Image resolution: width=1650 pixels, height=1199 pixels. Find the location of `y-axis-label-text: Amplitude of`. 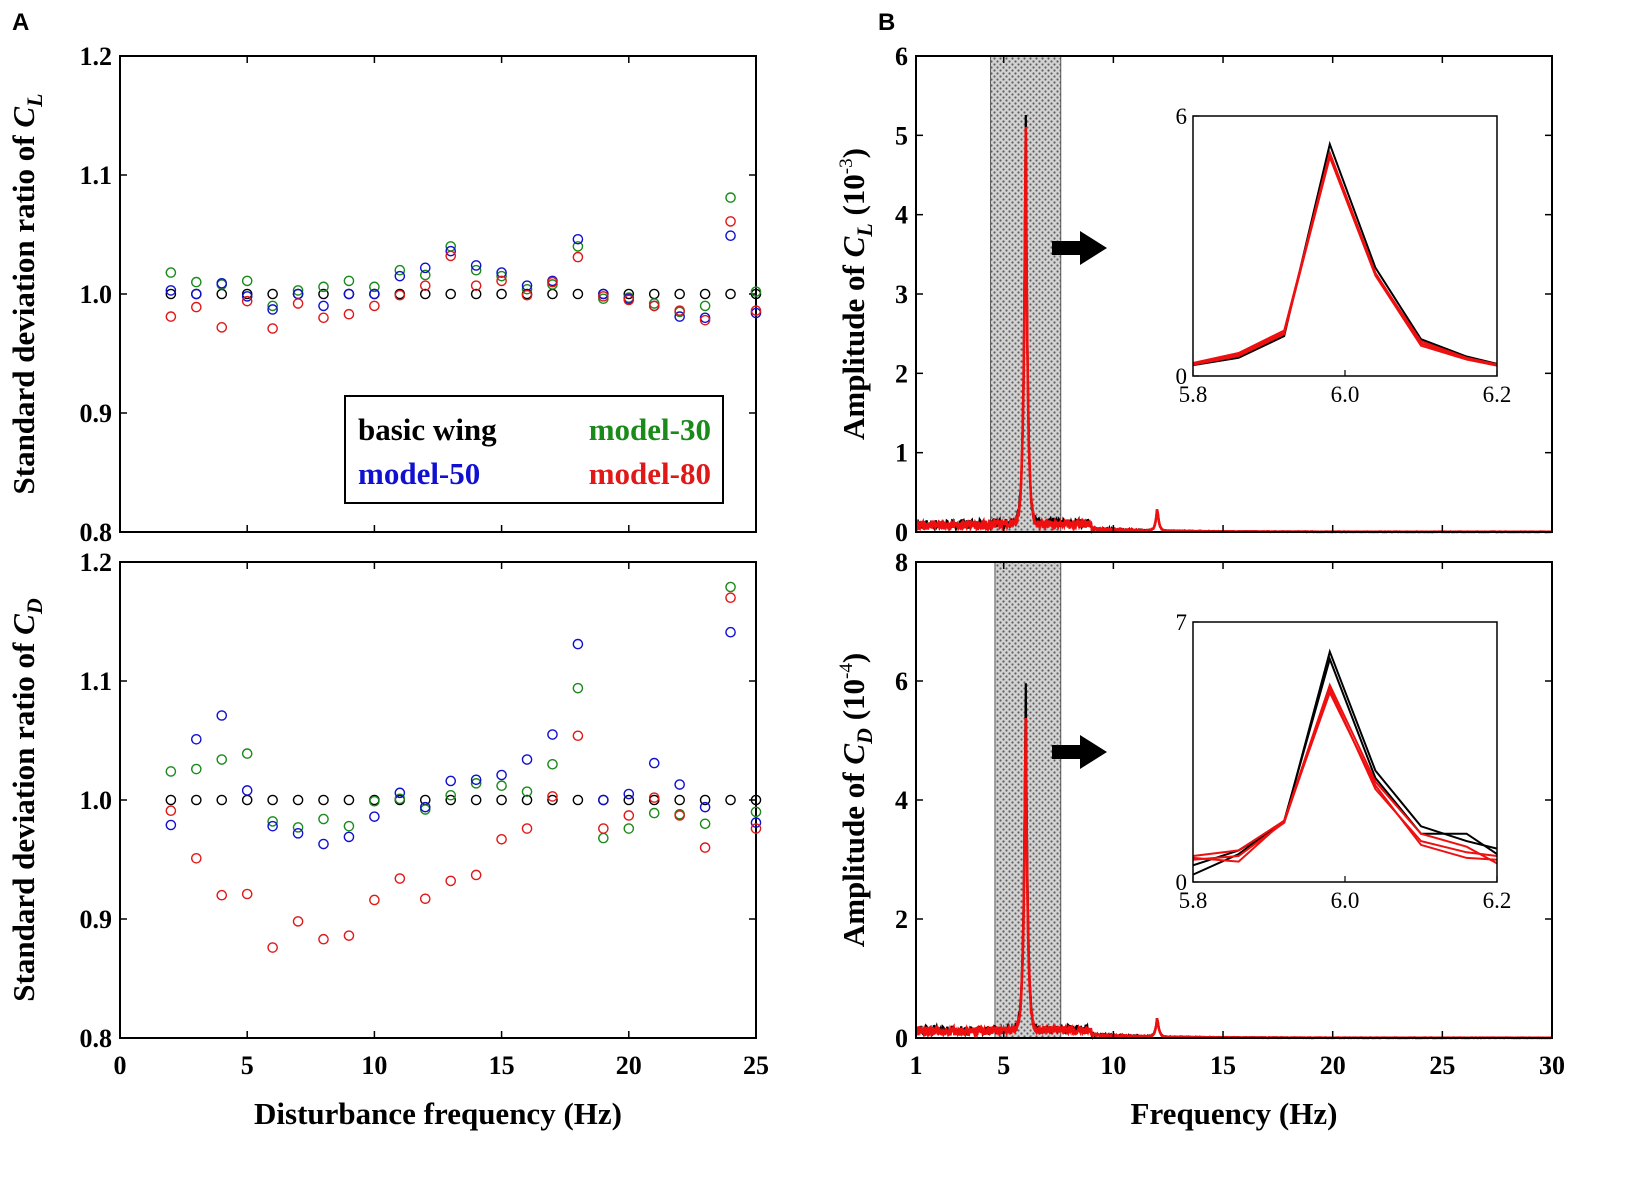

y-axis-label-text: Amplitude of is located at coordinates (853, 348).